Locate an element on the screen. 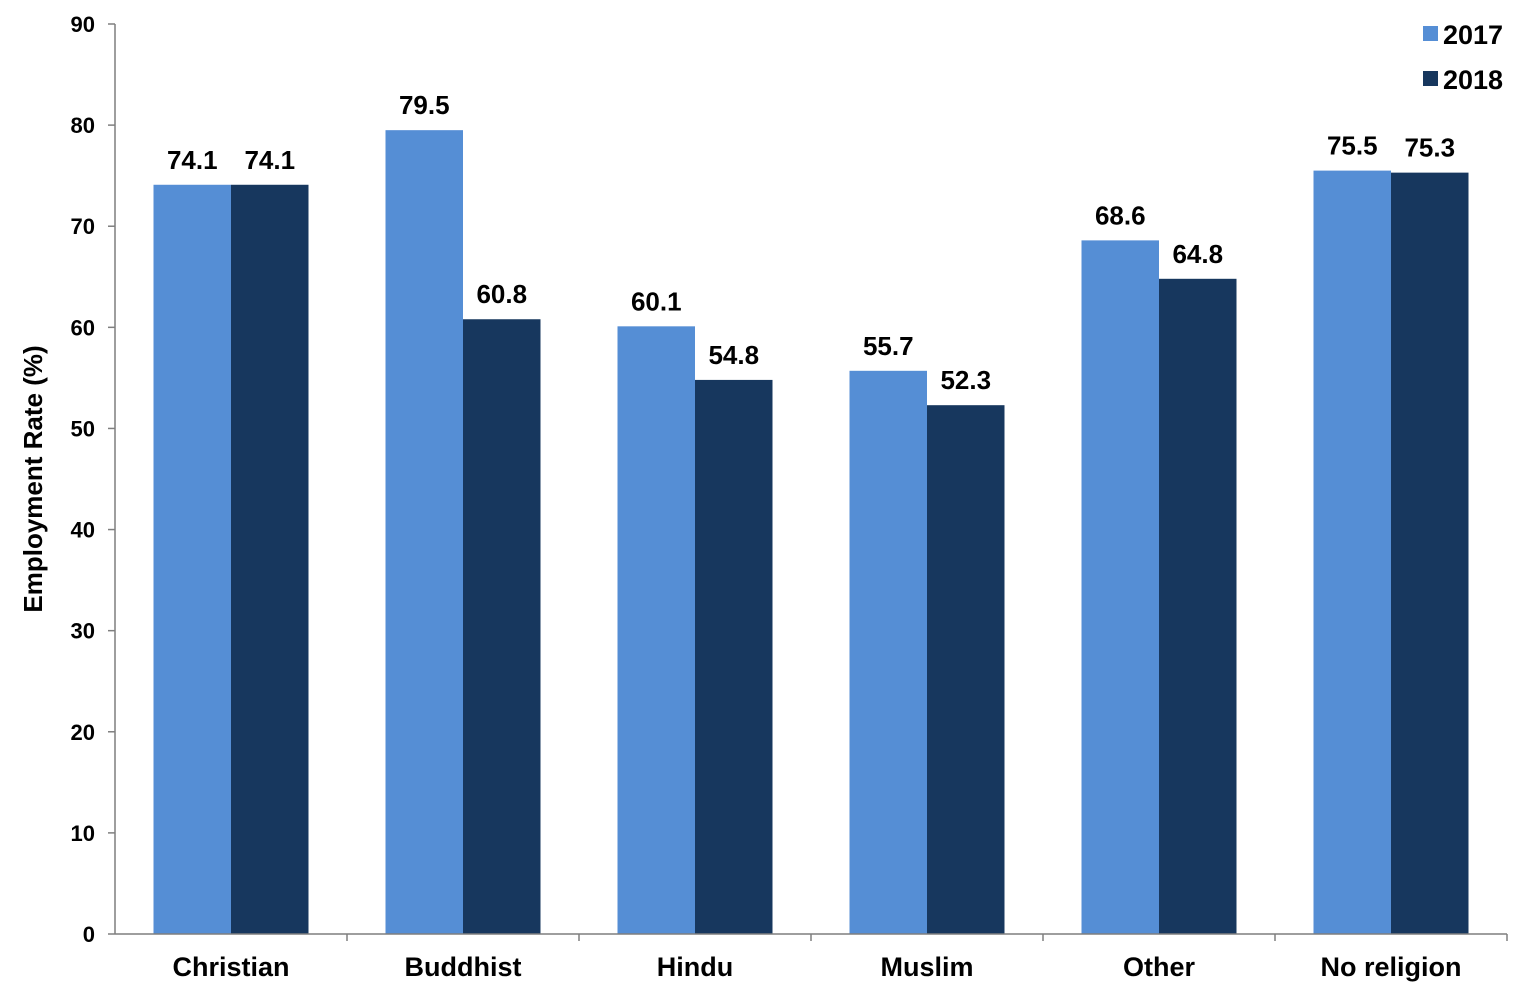 Image resolution: width=1530 pixels, height=997 pixels. y-axis-title: Employment Rate (%) is located at coordinates (33, 478).